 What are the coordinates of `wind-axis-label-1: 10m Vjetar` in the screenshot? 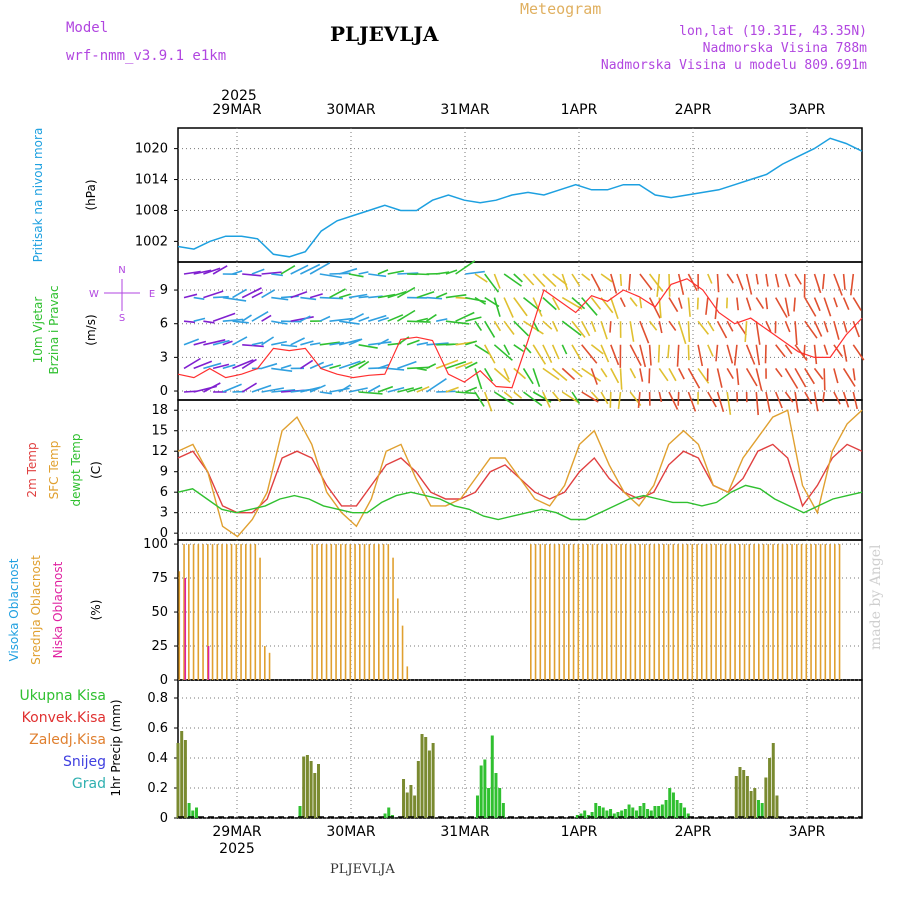 It's located at (38, 330).